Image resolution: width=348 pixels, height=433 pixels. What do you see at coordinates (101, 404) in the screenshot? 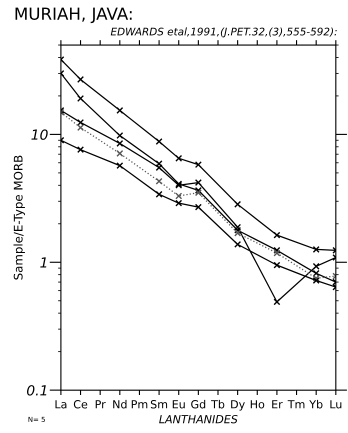
I see `x-tick-label: Pr` at bounding box center [101, 404].